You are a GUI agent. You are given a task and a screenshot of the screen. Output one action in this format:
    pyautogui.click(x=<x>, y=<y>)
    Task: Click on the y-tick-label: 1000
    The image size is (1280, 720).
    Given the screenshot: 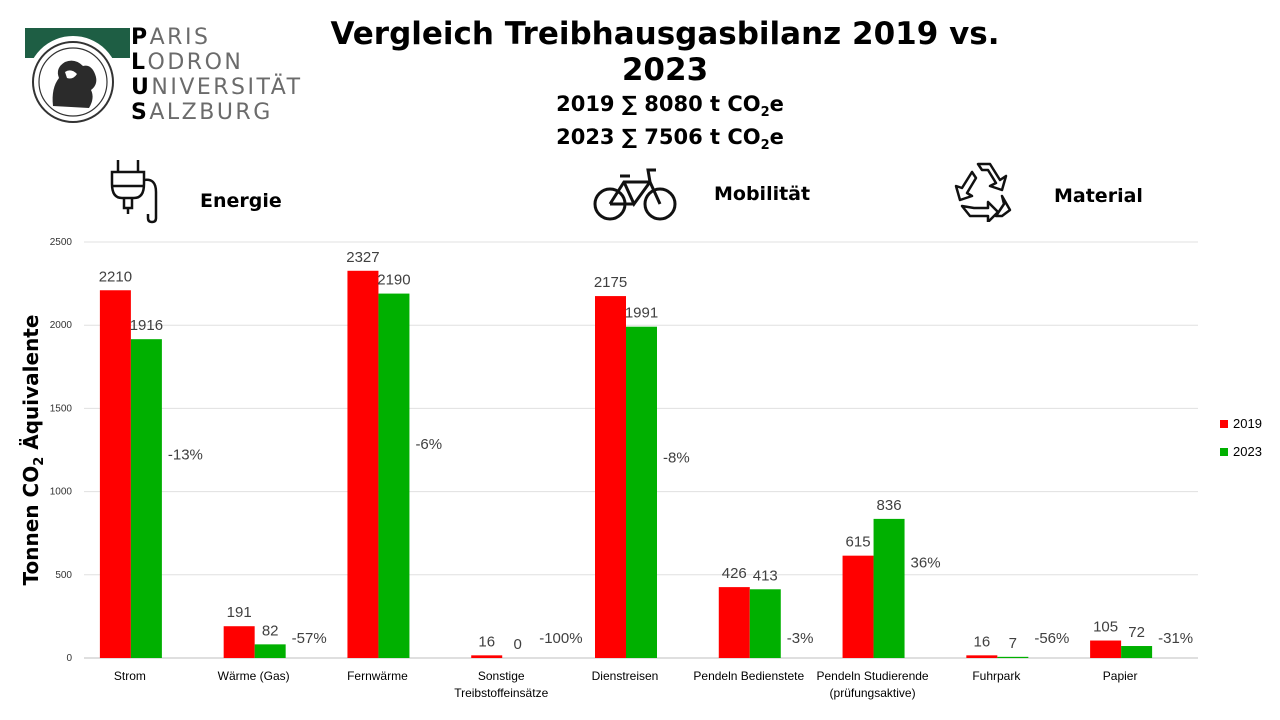 What is the action you would take?
    pyautogui.click(x=61, y=492)
    